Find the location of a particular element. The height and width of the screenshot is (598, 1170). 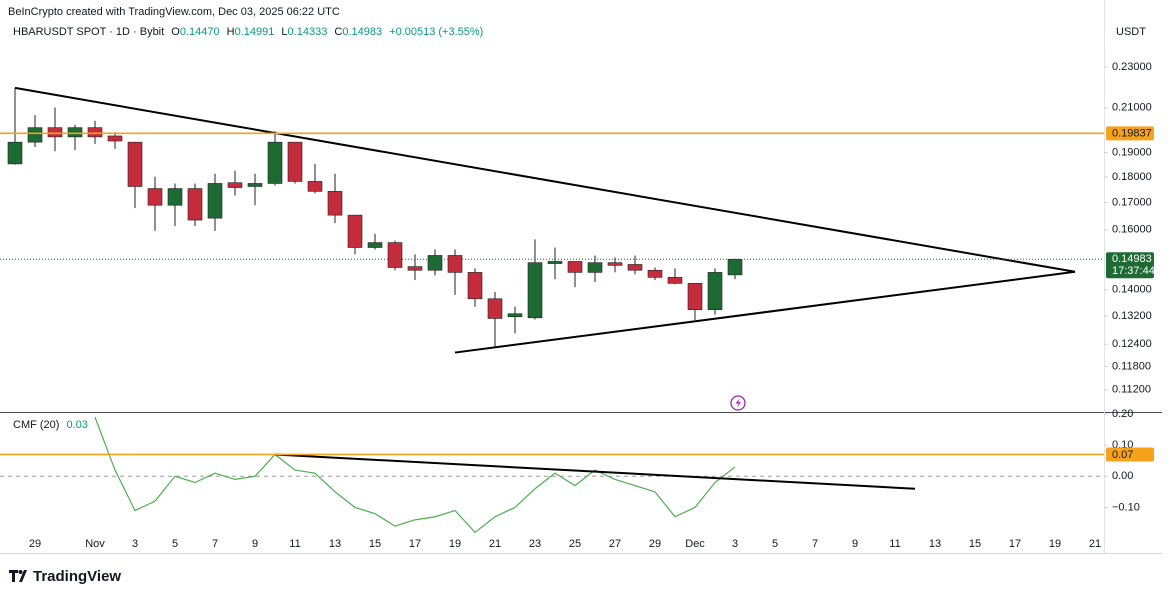

countdown: 17:37:44 is located at coordinates (1133, 271).